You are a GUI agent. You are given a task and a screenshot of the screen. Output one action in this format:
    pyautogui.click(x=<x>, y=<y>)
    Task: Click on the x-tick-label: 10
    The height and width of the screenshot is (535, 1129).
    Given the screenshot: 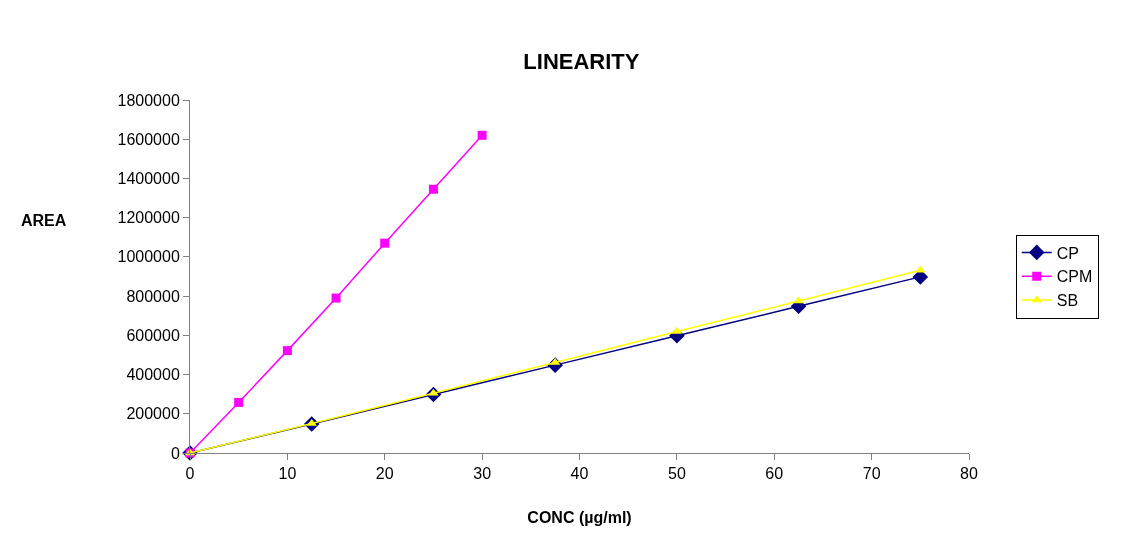 What is the action you would take?
    pyautogui.click(x=287, y=474)
    